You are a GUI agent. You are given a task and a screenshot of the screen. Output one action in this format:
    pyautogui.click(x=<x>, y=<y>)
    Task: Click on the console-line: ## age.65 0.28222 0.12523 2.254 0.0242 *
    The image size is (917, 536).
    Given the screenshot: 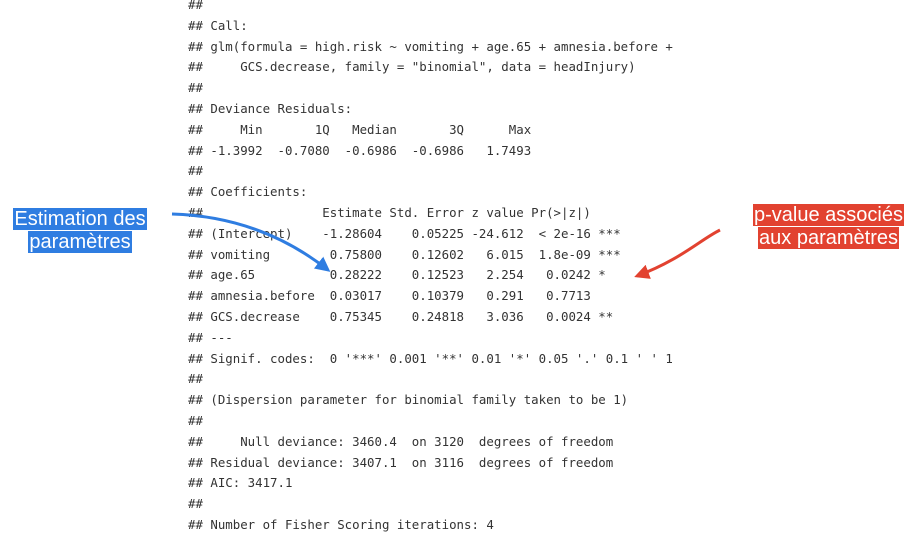 What is the action you would take?
    pyautogui.click(x=397, y=275)
    